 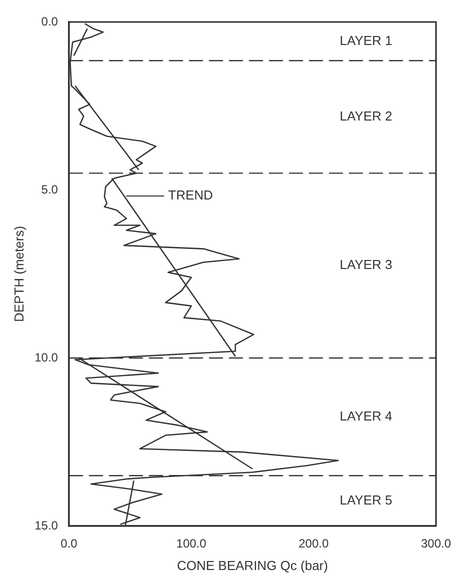 I want to click on y-tick-label: 10.0, so click(x=46, y=357).